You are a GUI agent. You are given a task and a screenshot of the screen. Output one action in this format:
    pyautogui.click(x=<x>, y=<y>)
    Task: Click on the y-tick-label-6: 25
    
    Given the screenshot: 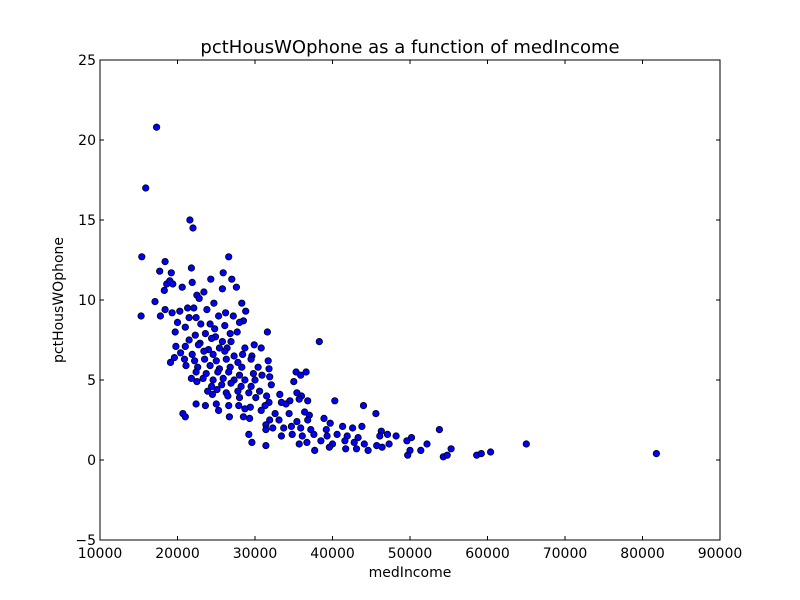 What is the action you would take?
    pyautogui.click(x=87, y=61)
    